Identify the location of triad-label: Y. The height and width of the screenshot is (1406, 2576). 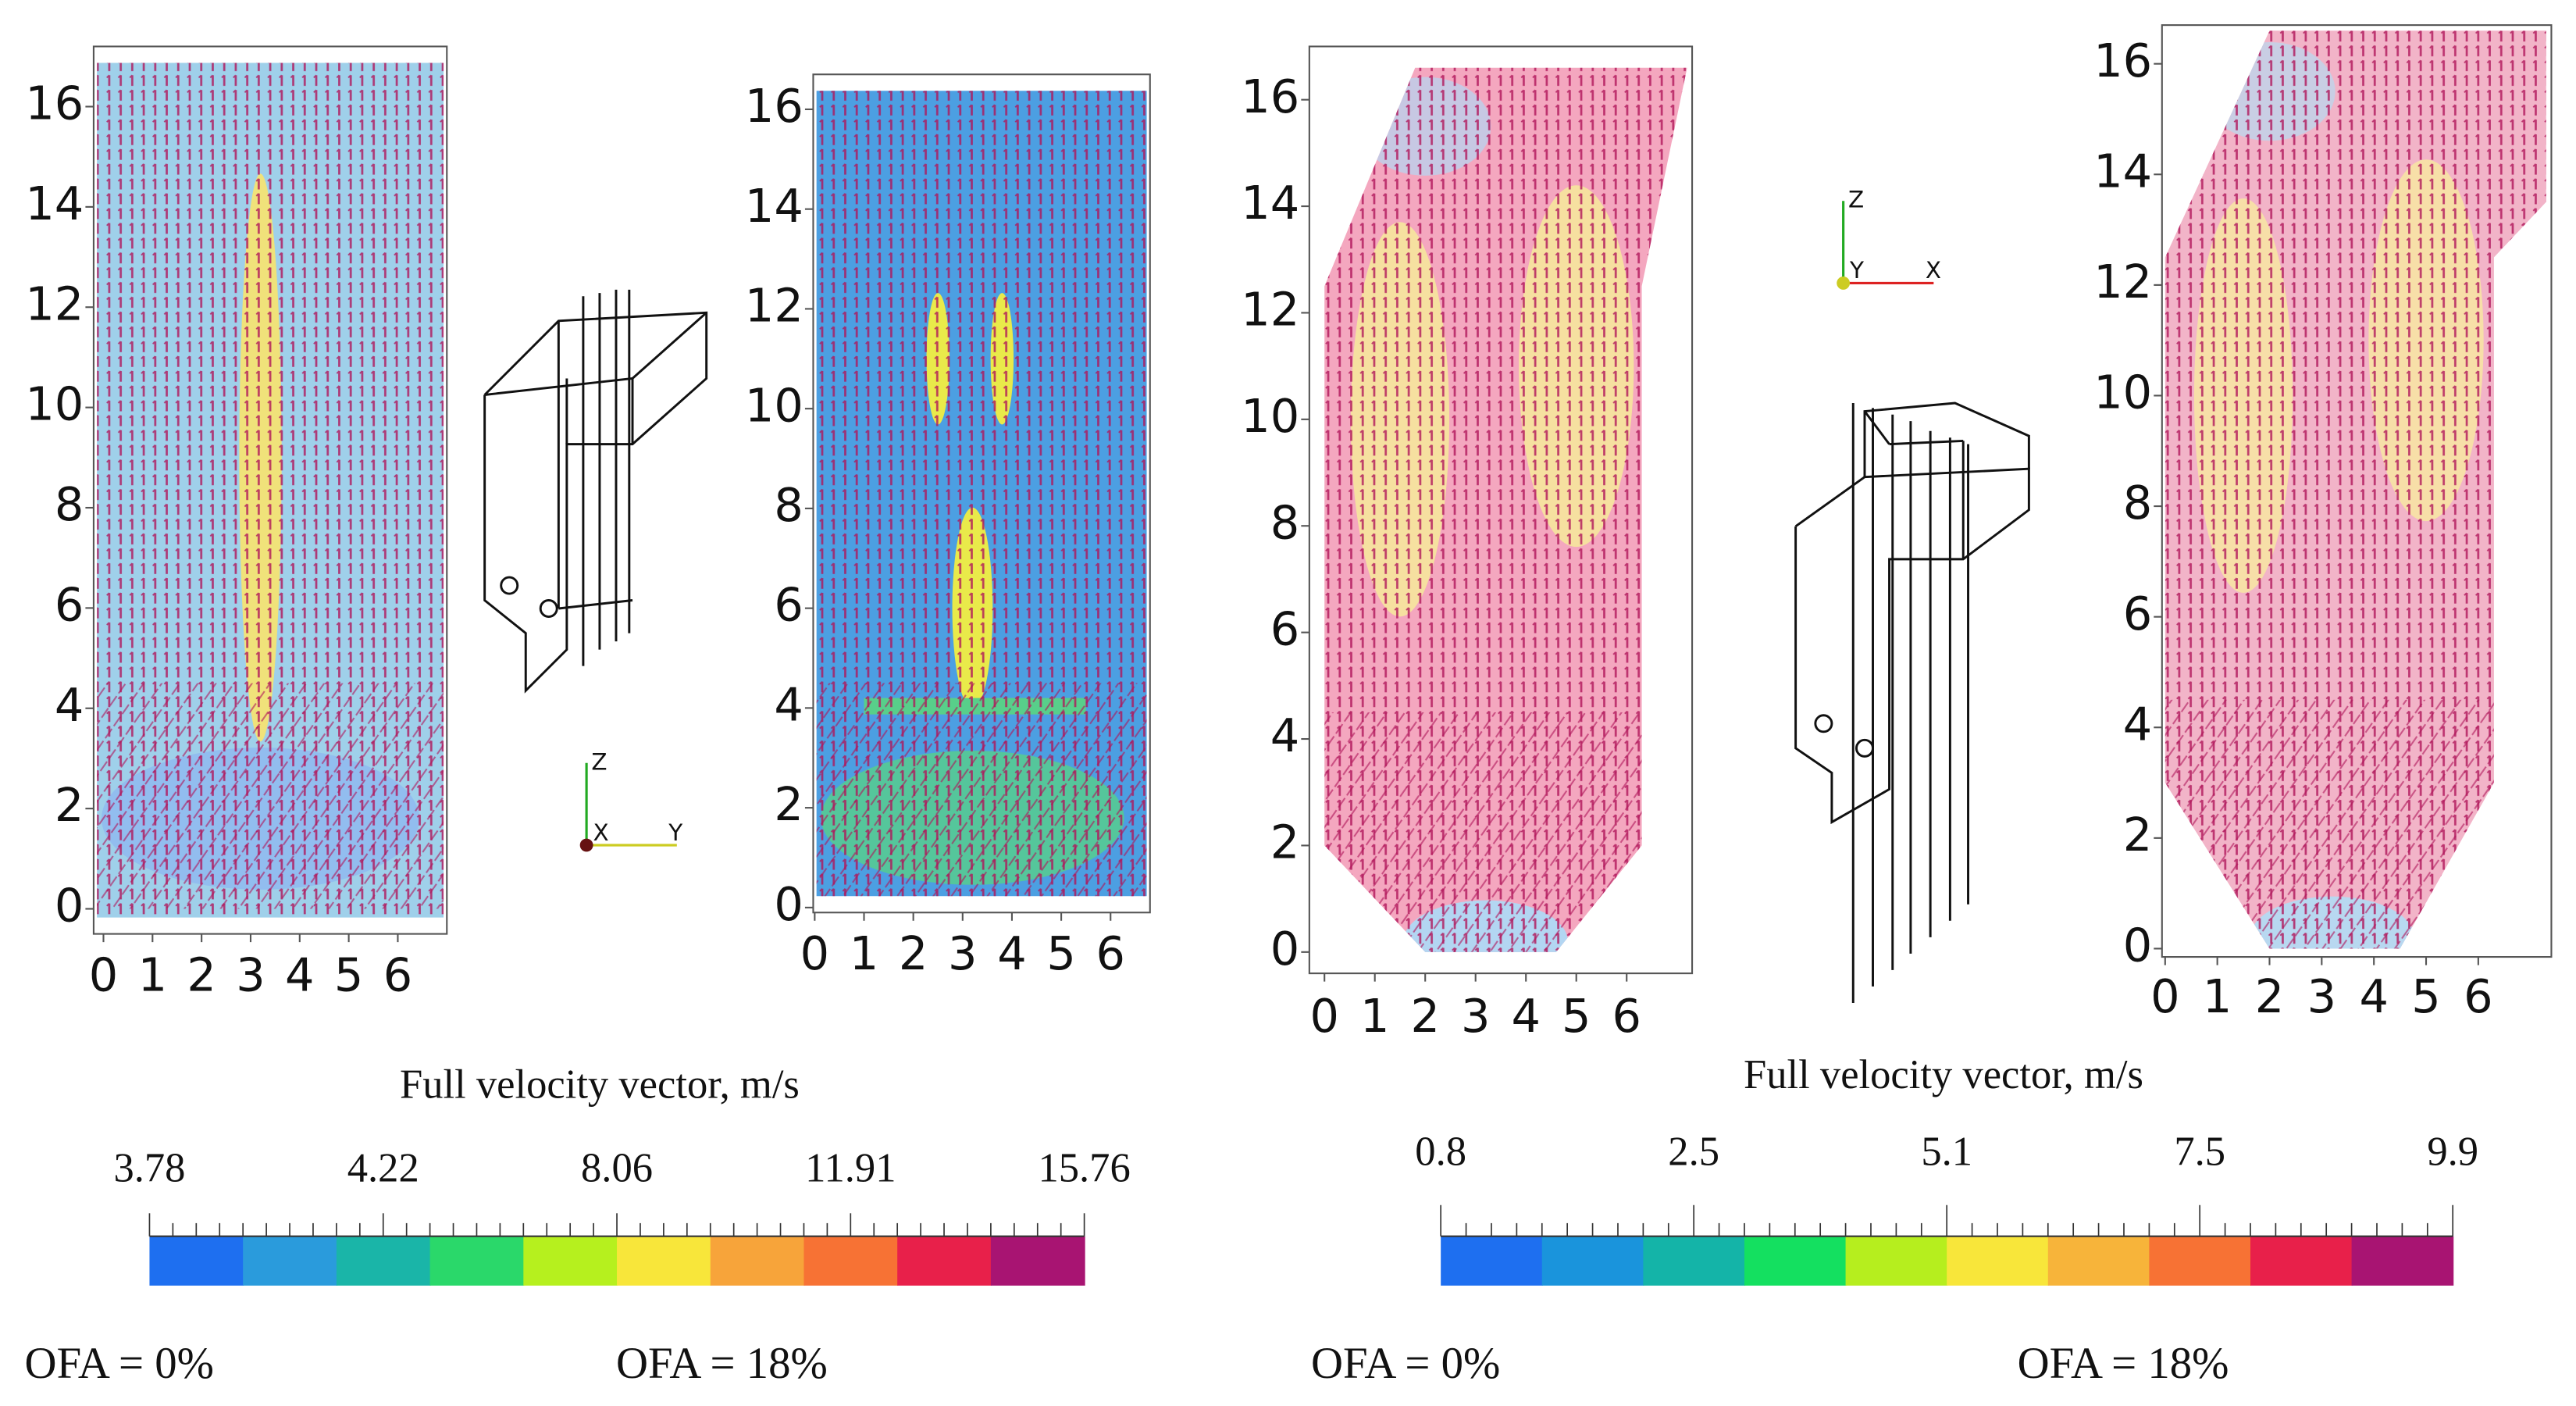
(676, 833).